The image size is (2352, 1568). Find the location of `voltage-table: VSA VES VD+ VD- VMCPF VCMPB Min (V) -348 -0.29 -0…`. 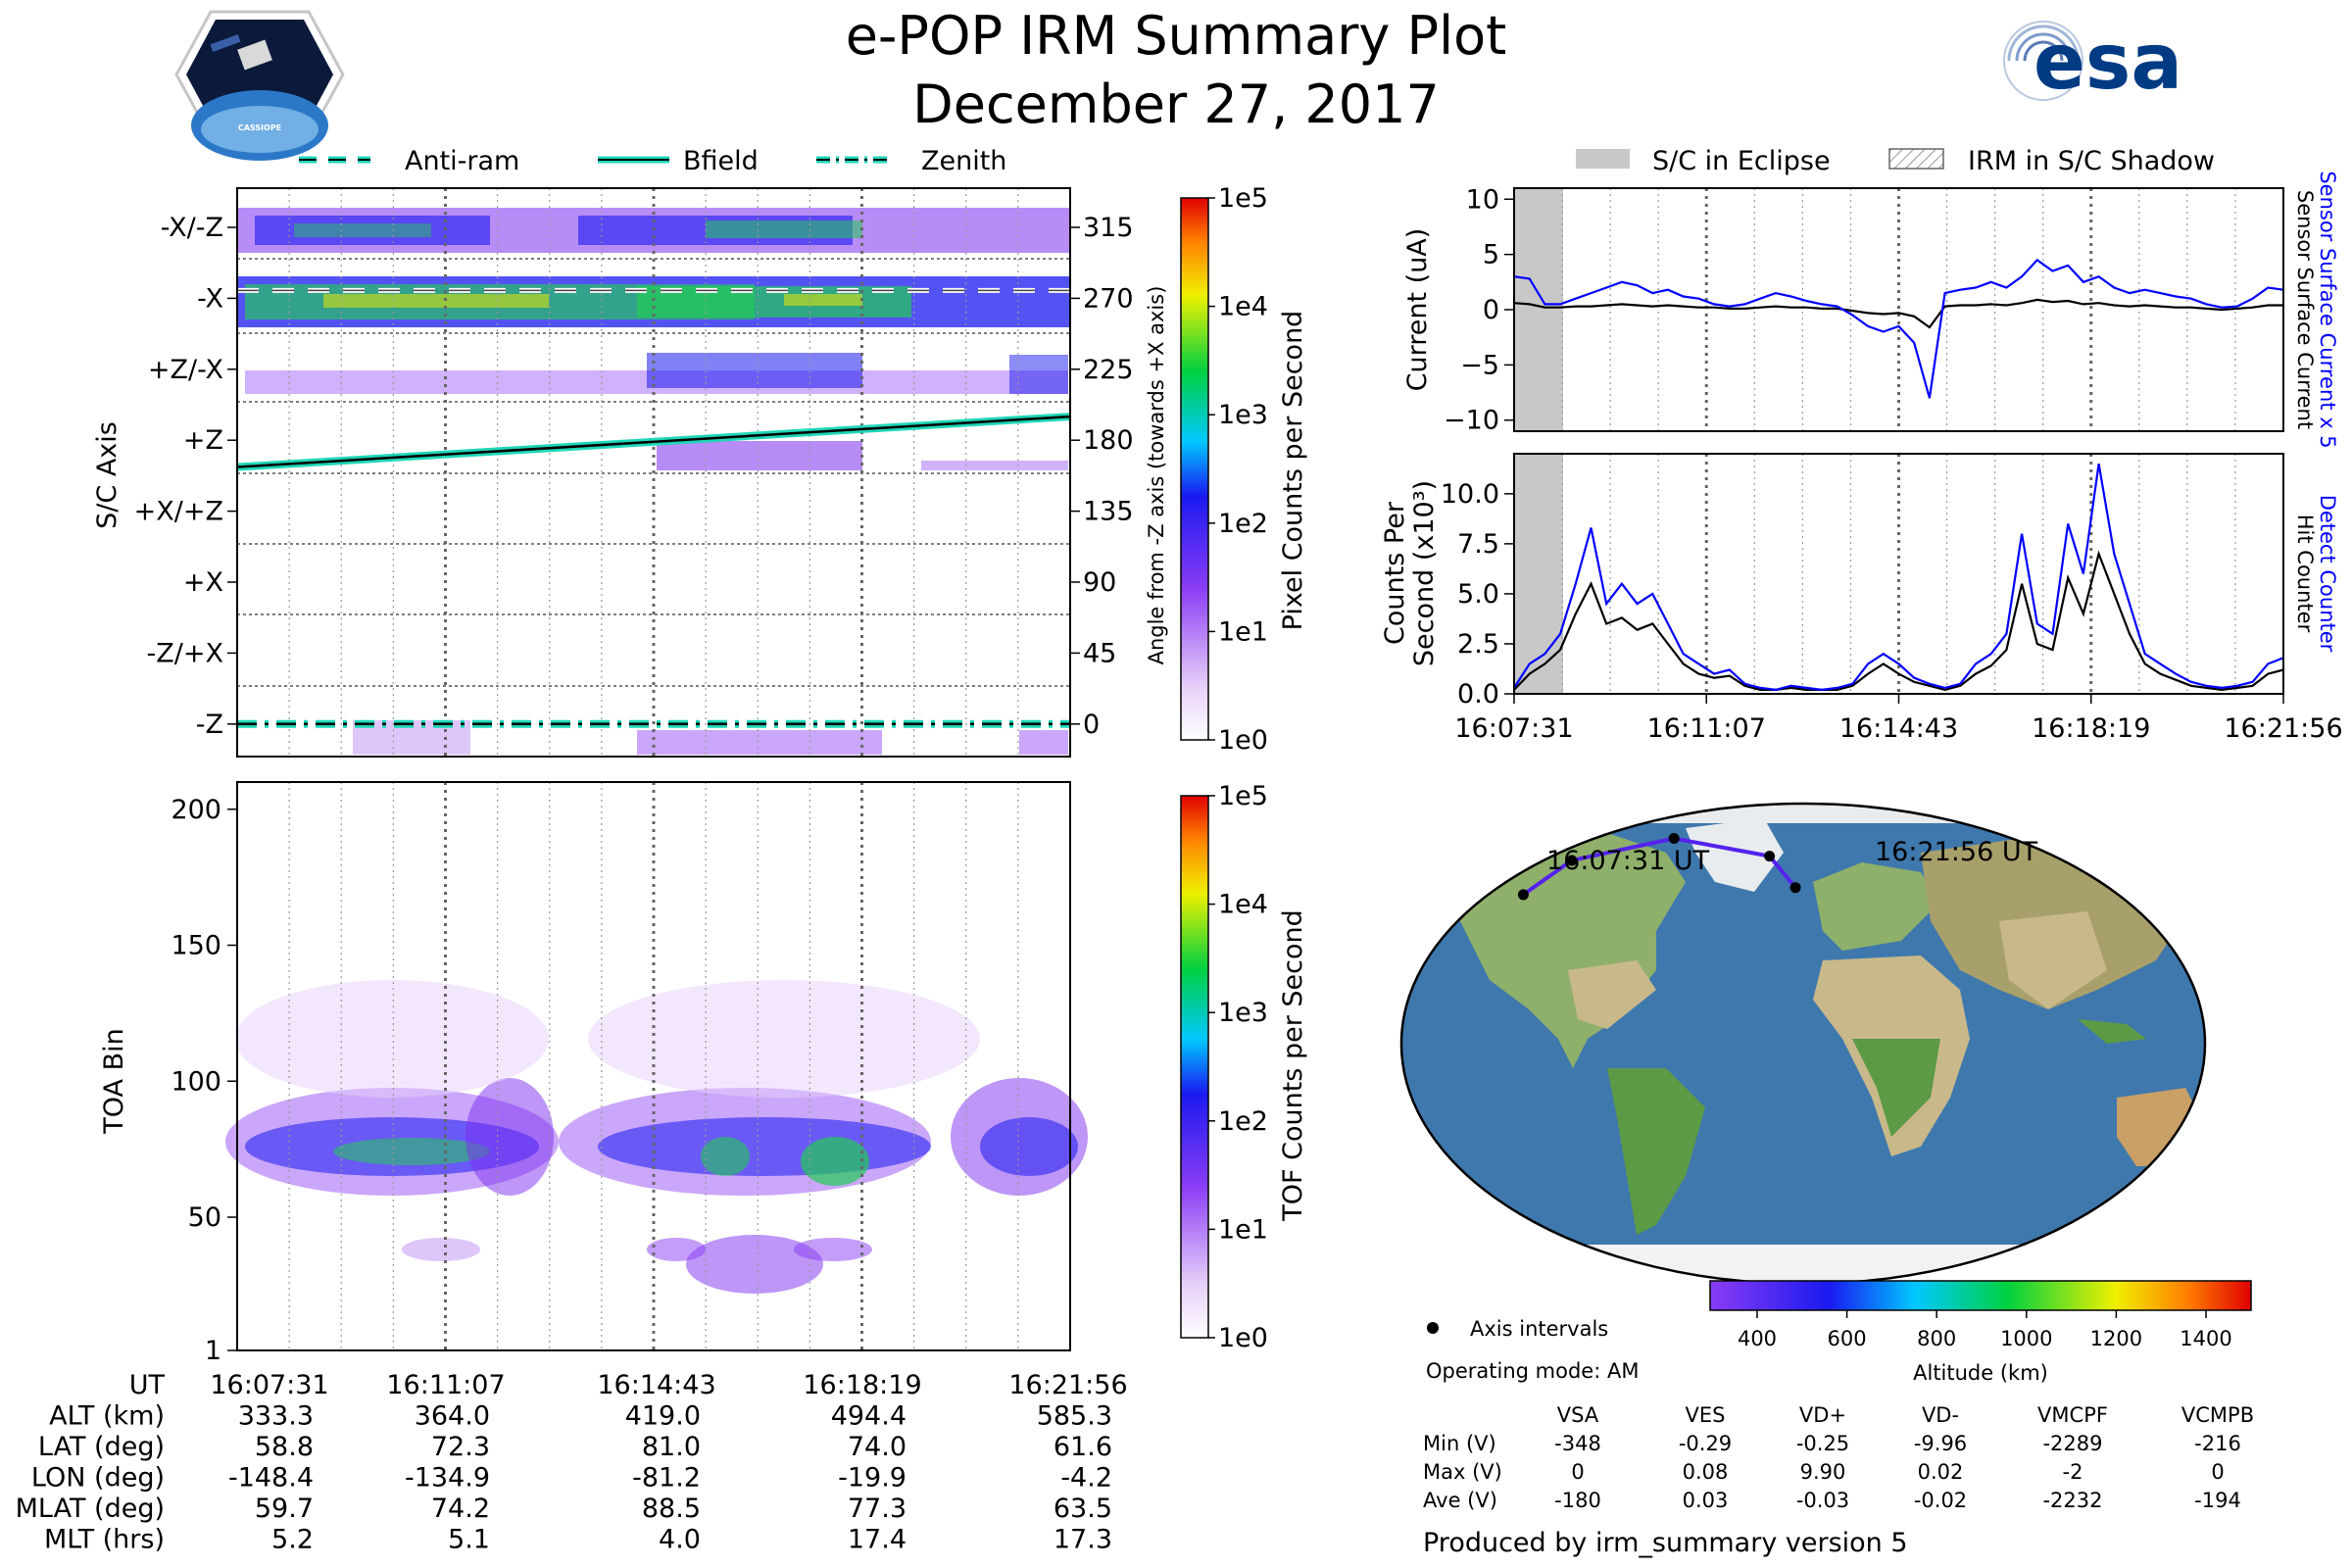

voltage-table: VSA VES VD+ VD- VMCPF VCMPB Min (V) -348 -0.29 -0… is located at coordinates (1838, 1457).